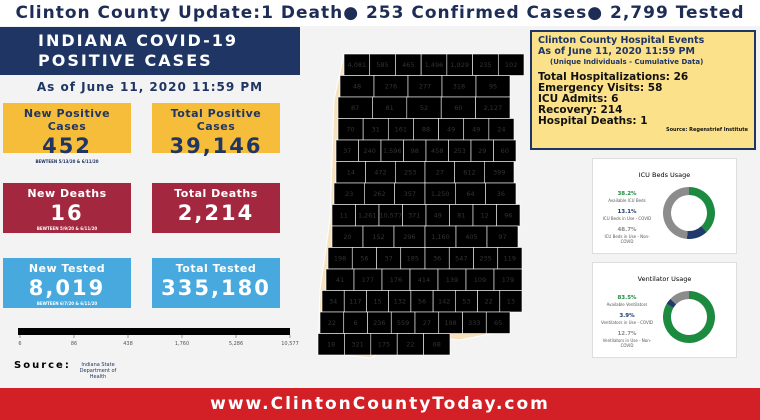 The height and width of the screenshot is (420, 760). What do you see at coordinates (424, 280) in the screenshot?
I see `county-value: 414` at bounding box center [424, 280].